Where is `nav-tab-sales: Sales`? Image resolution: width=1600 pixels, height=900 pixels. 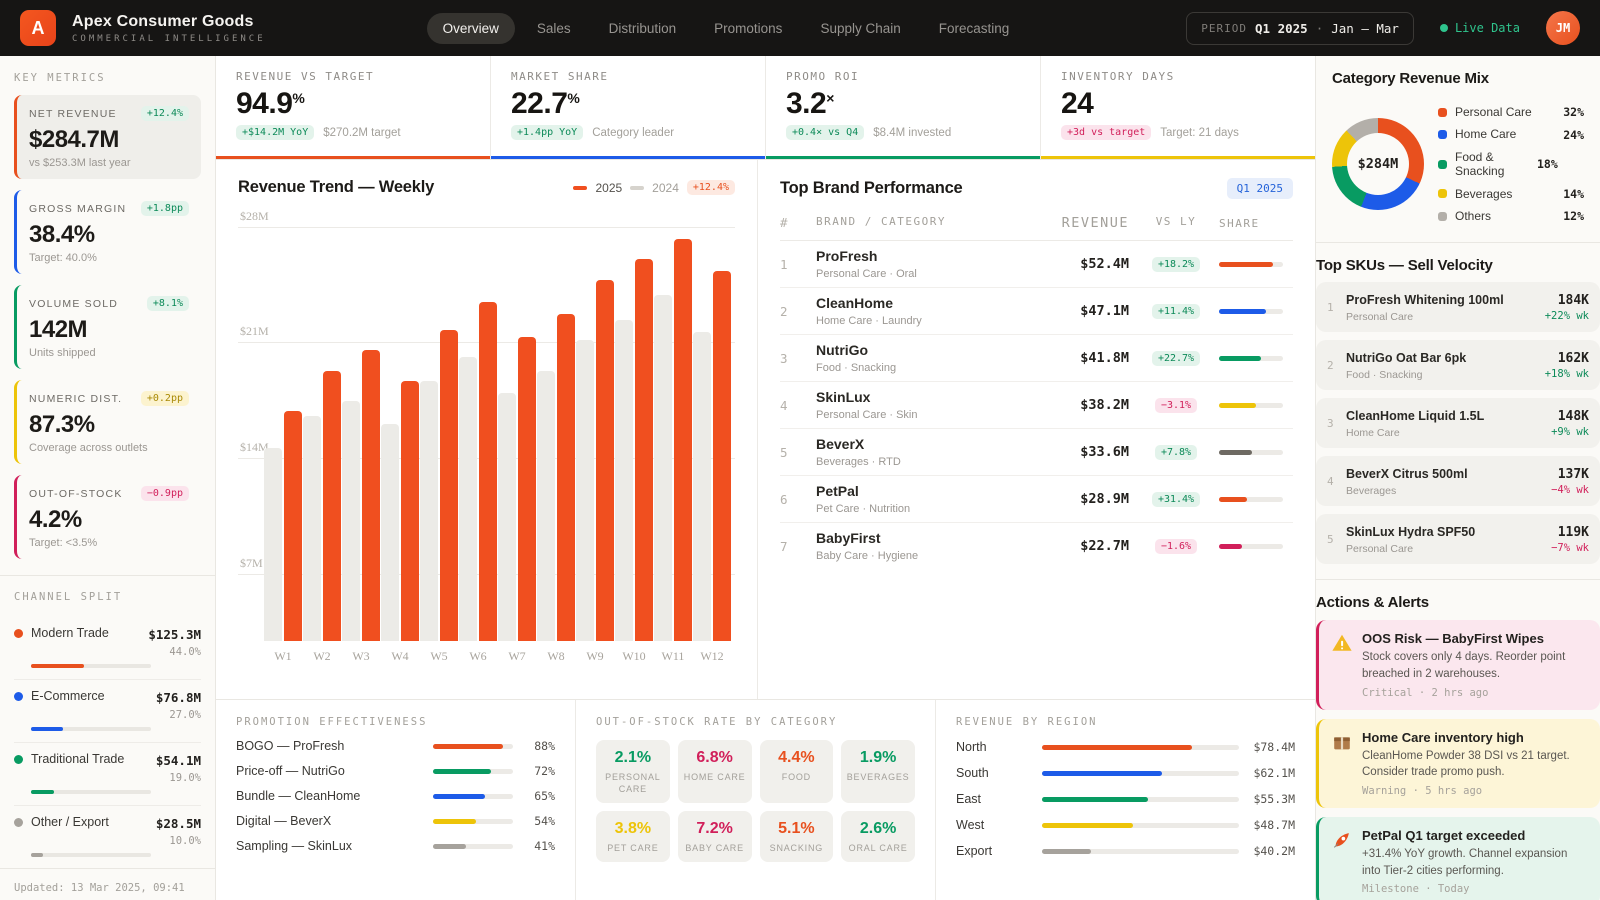 nav-tab-sales: Sales is located at coordinates (553, 28).